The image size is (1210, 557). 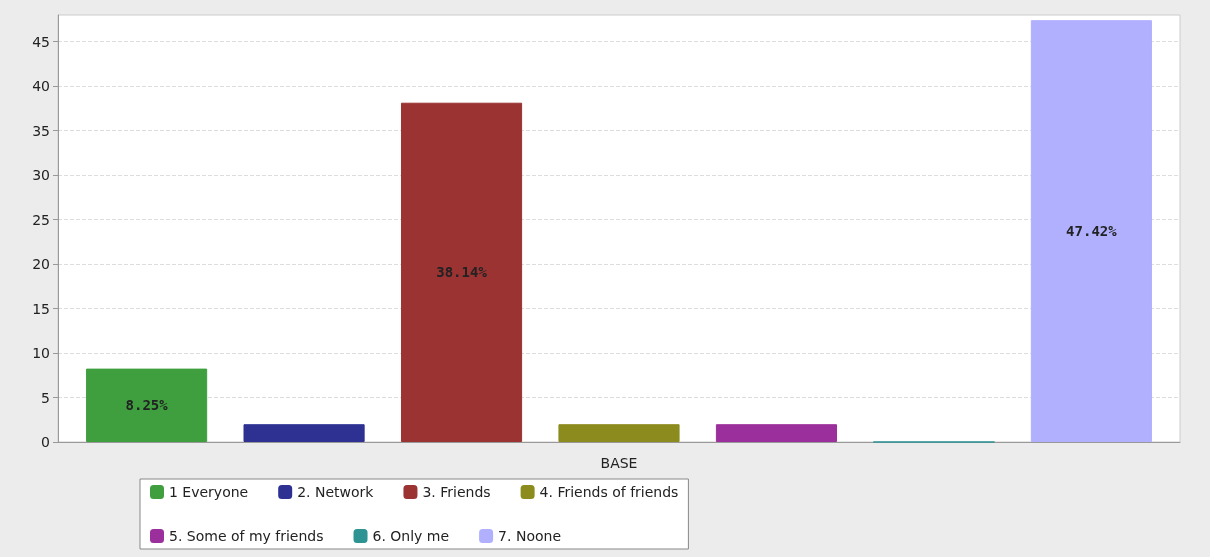 I want to click on y-tick-label: 0, so click(x=45, y=442).